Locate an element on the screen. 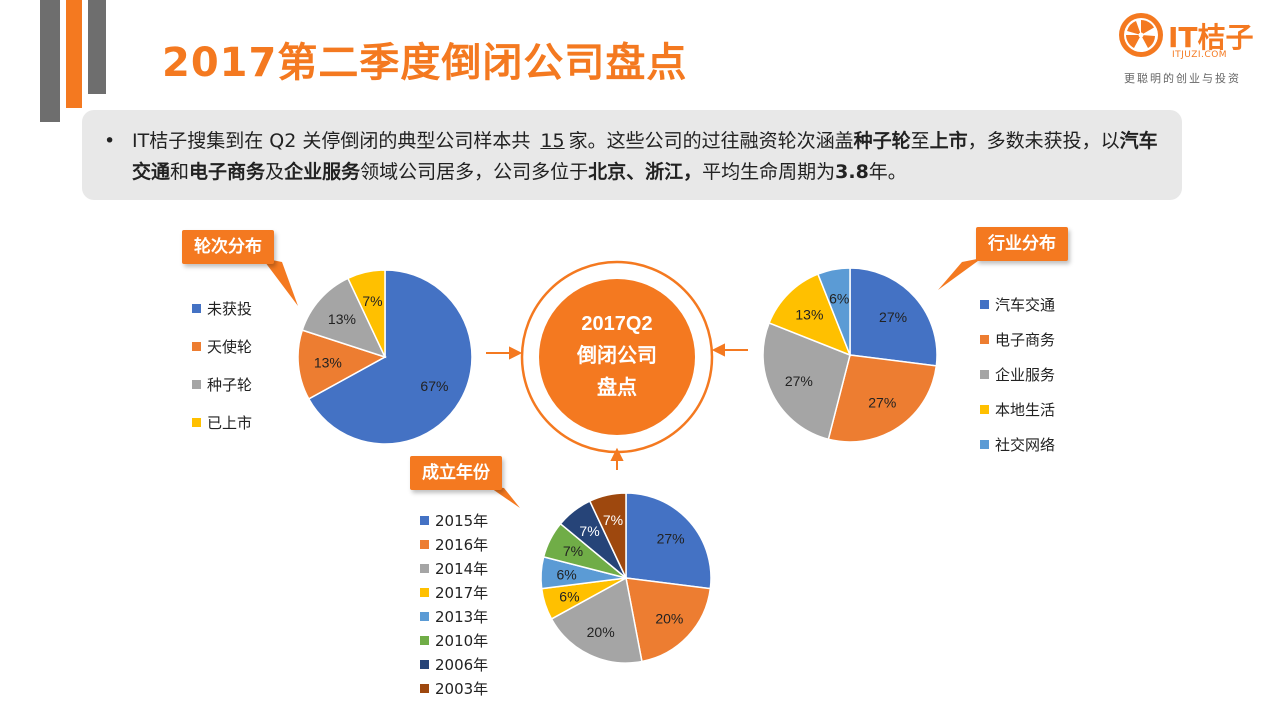 The width and height of the screenshot is (1280, 720). logo-slogan: 更聪明的创业与投资 is located at coordinates (1182, 78).